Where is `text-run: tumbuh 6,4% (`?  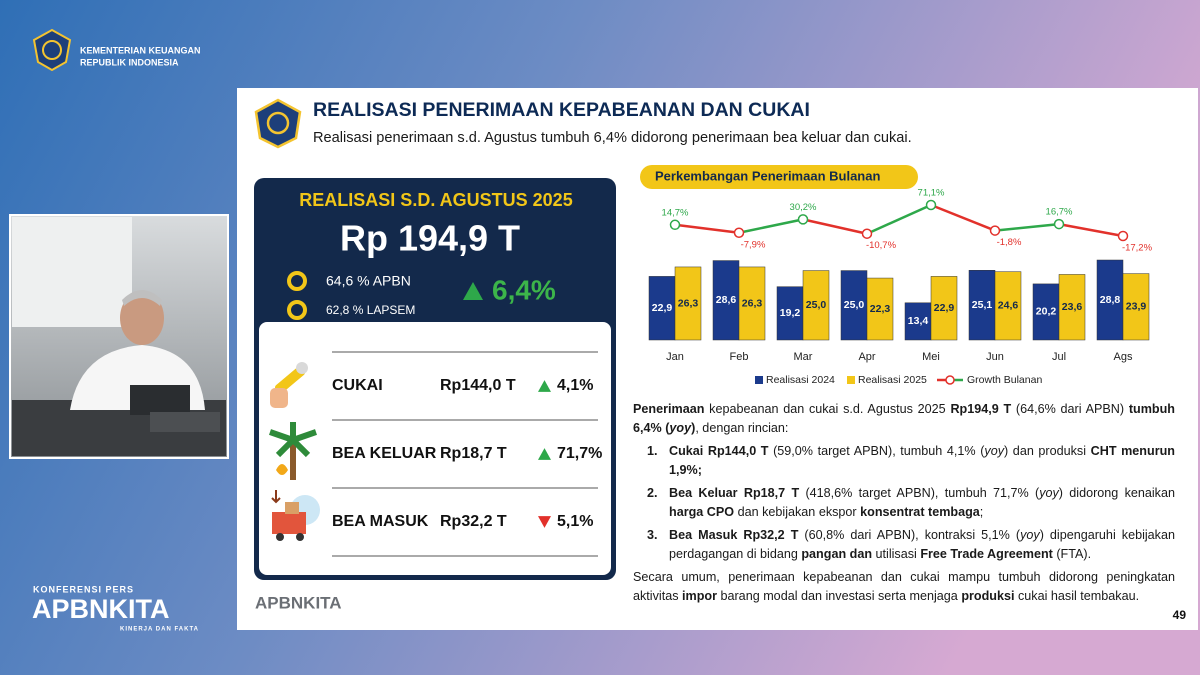 text-run: tumbuh 6,4% ( is located at coordinates (904, 418).